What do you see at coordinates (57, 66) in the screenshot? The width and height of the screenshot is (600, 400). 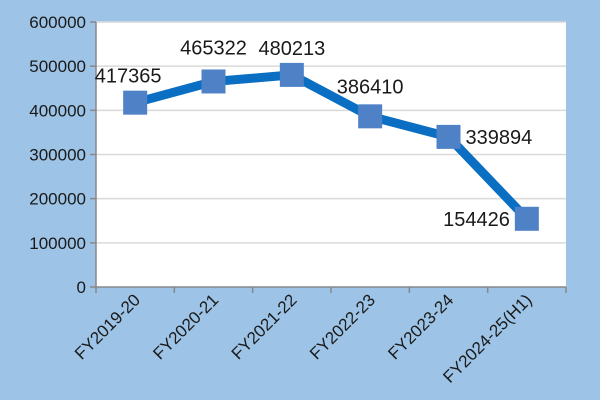 I see `y-tick-label: 500000` at bounding box center [57, 66].